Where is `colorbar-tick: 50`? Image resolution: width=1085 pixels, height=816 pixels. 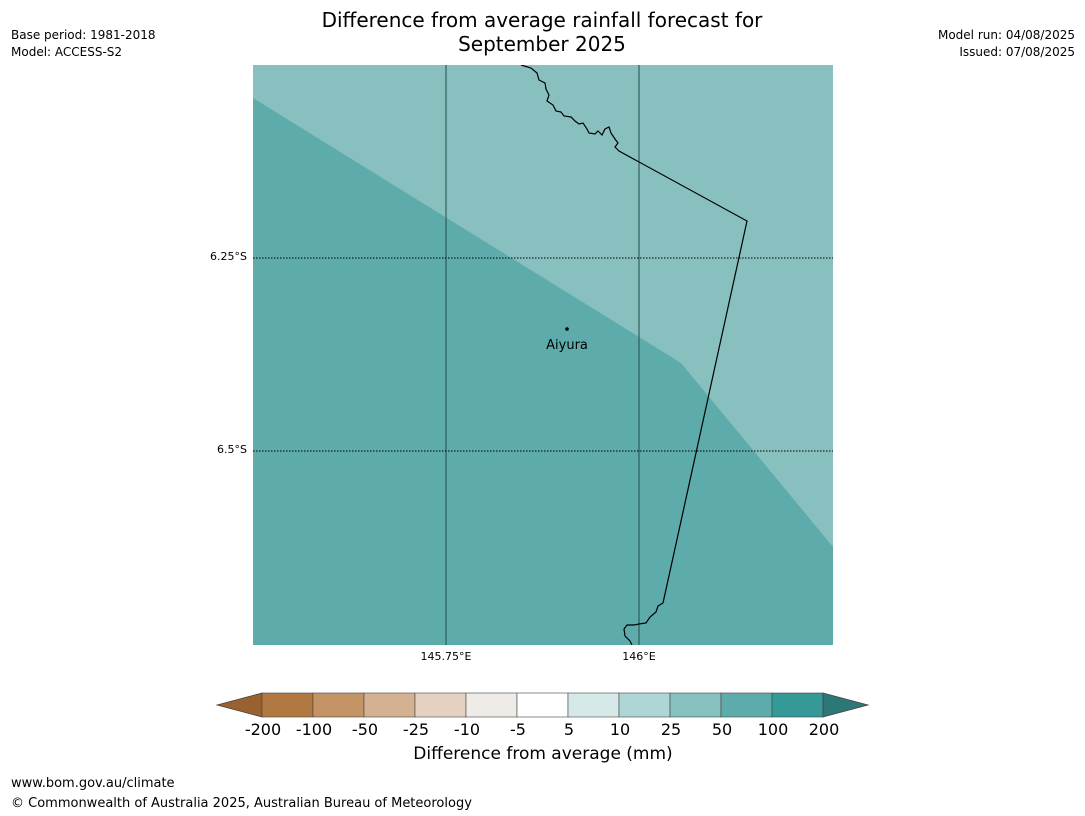 colorbar-tick: 50 is located at coordinates (722, 729).